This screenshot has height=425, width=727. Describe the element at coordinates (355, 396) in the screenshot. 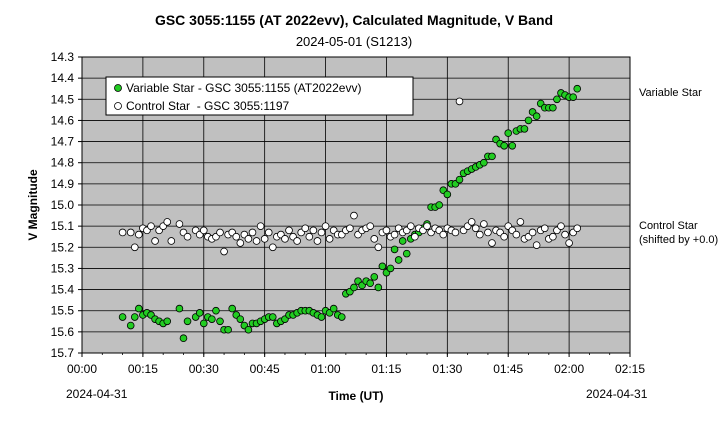

I see `x-axis-label: Time (UT)` at that location.